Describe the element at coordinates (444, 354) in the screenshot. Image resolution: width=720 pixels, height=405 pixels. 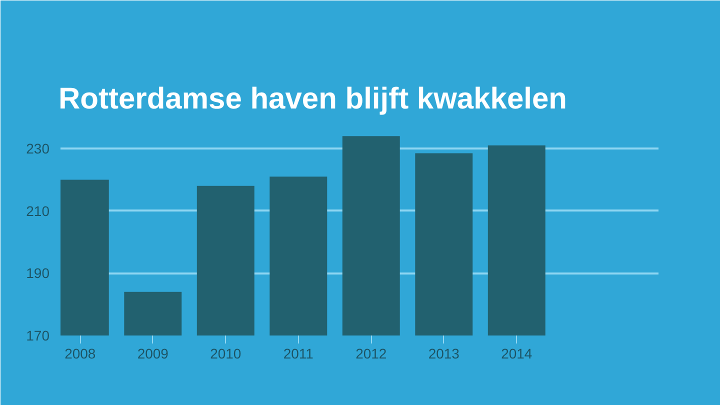
I see `x-tick-label: 2013` at that location.